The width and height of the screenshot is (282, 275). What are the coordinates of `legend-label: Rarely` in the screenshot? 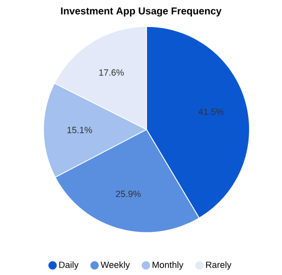 It's located at (219, 265).